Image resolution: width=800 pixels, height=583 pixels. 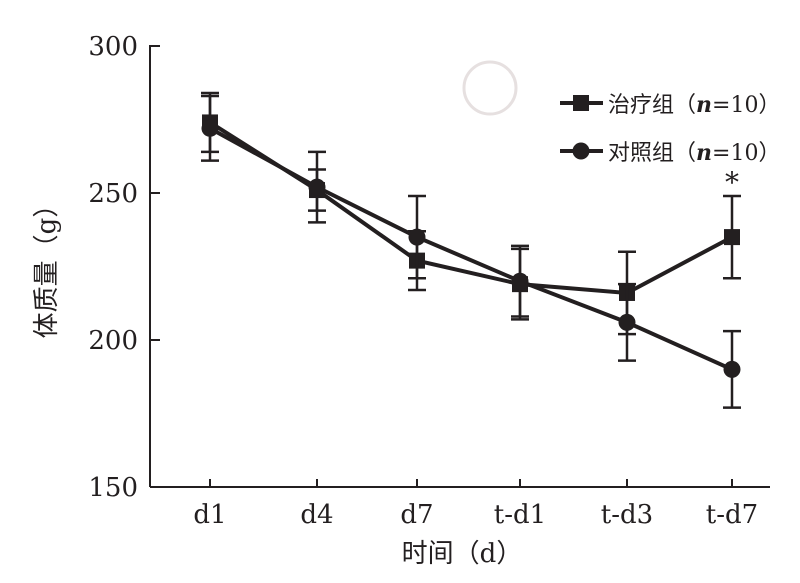 What do you see at coordinates (113, 47) in the screenshot?
I see `y-tick-label: 300` at bounding box center [113, 47].